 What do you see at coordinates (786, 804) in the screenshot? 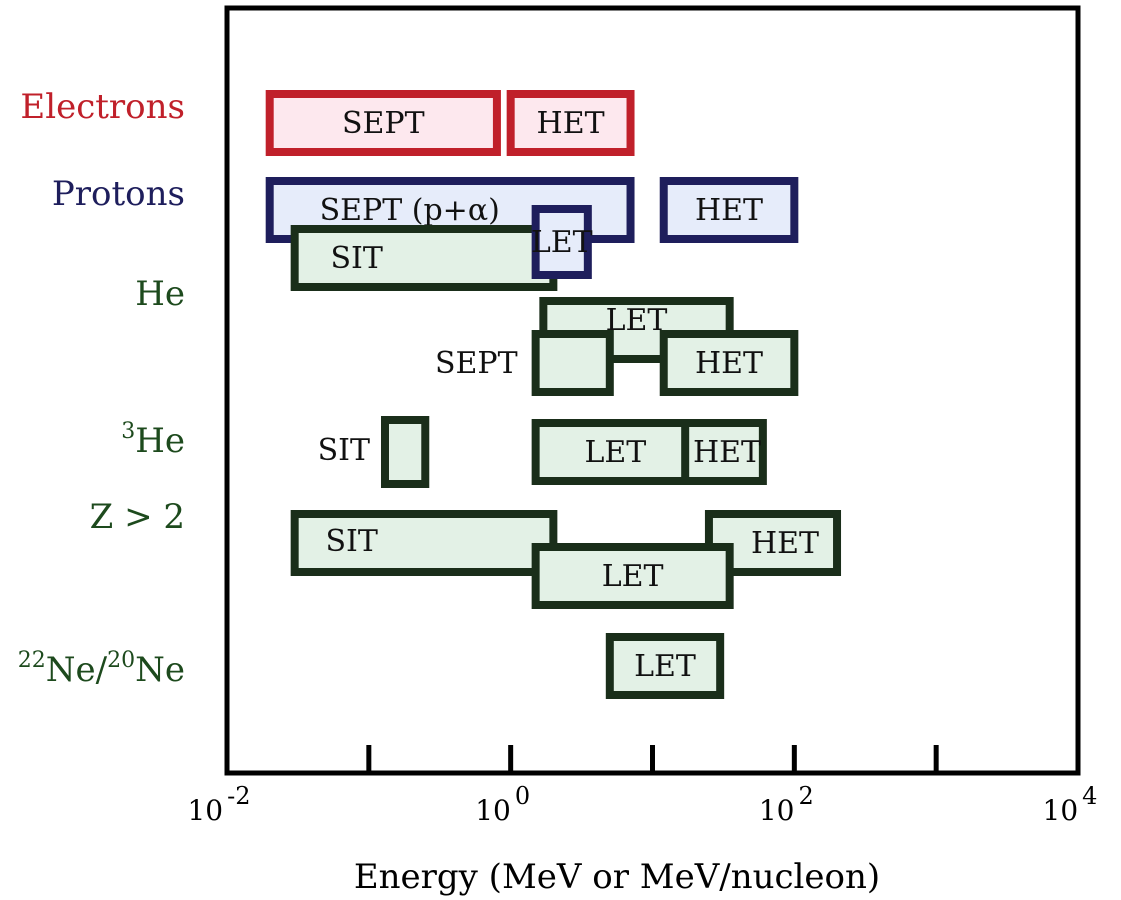
I see `x-tick-label: 10 2` at bounding box center [786, 804].